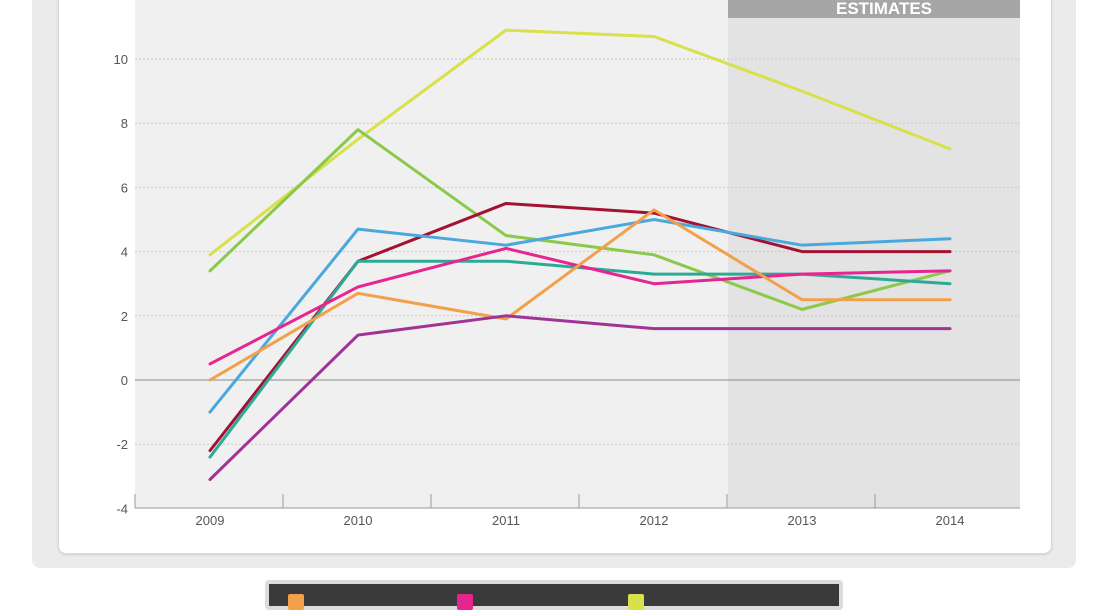 The width and height of the screenshot is (1110, 610). What do you see at coordinates (506, 520) in the screenshot?
I see `x-tick-label: 2011` at bounding box center [506, 520].